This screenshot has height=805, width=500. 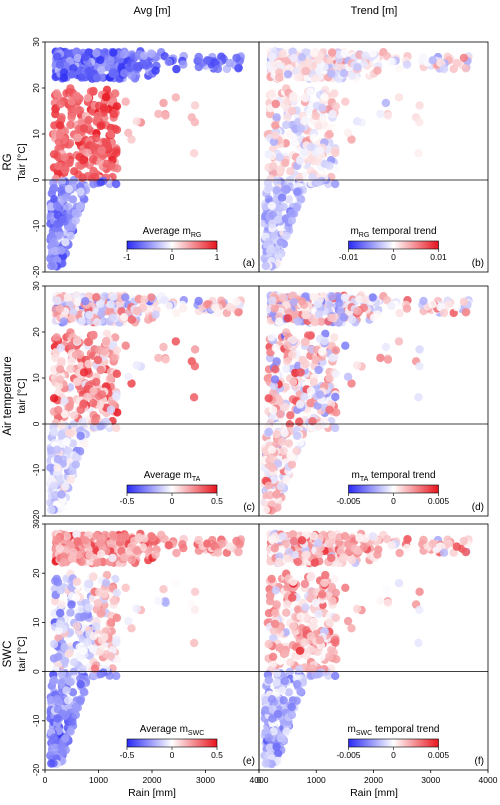 I want to click on x-tick-label: 3000, so click(x=430, y=780).